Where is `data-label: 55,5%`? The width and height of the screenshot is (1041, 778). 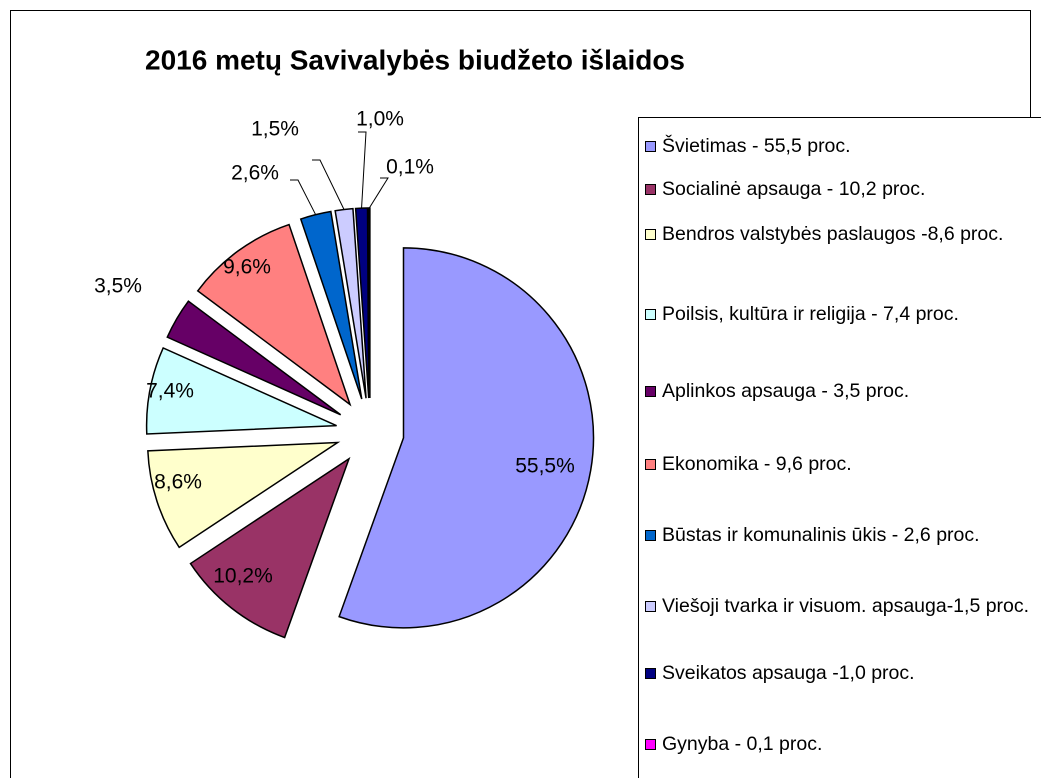
data-label: 55,5% is located at coordinates (545, 466).